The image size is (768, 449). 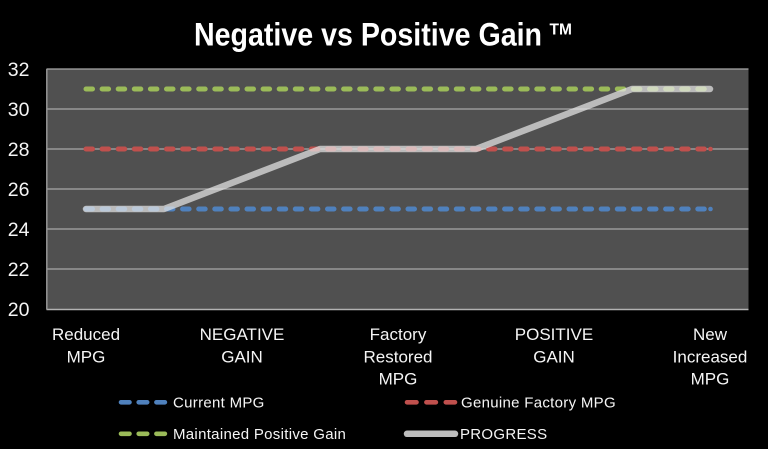 What do you see at coordinates (19, 230) in the screenshot?
I see `svg-text: 24` at bounding box center [19, 230].